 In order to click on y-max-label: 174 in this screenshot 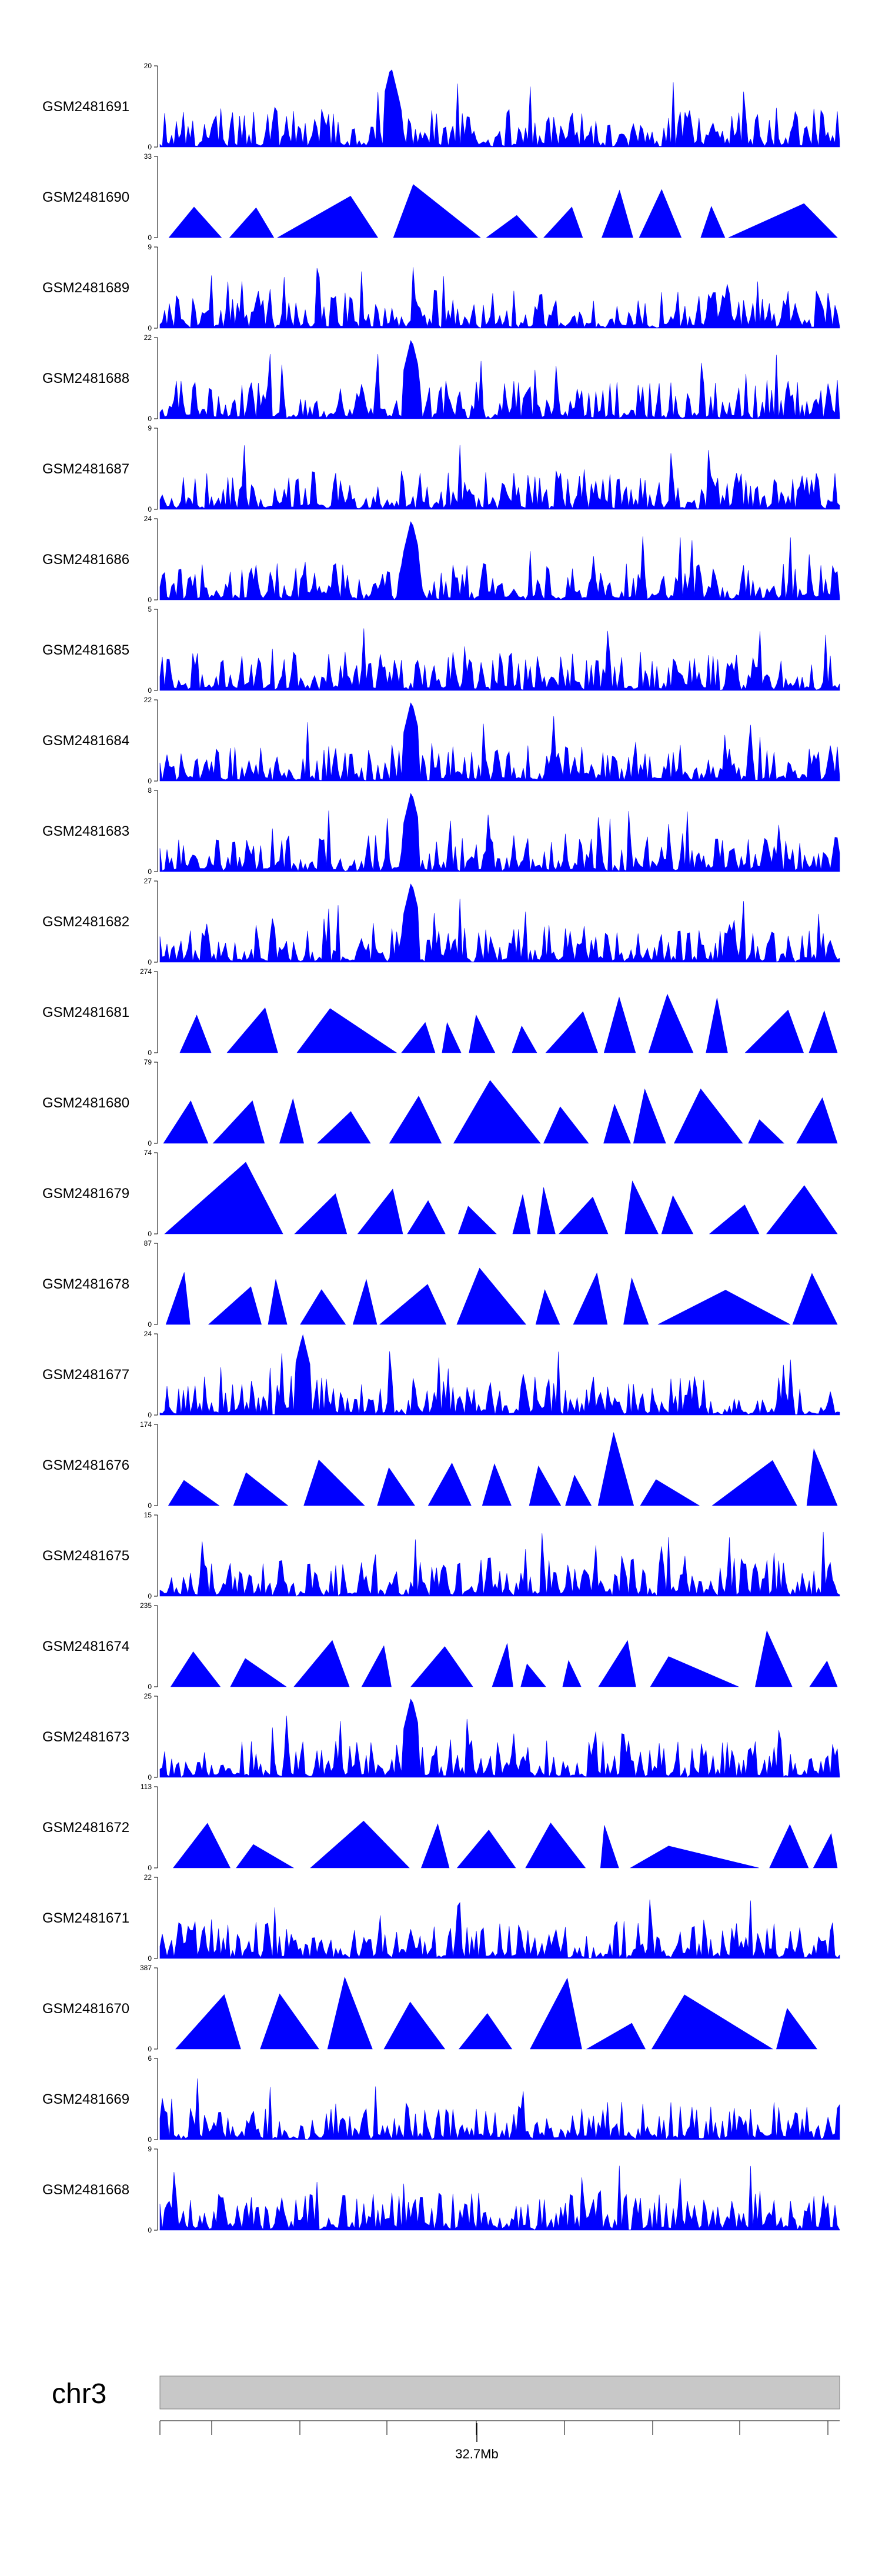, I will do `click(146, 1424)`.